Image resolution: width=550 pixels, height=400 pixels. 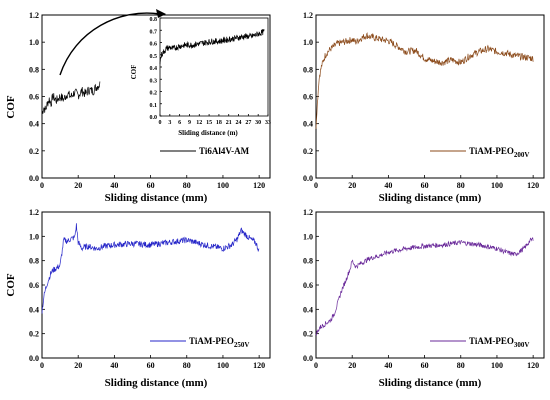 What do you see at coordinates (199, 123) in the screenshot?
I see `x-tick-label: 12` at bounding box center [199, 123].